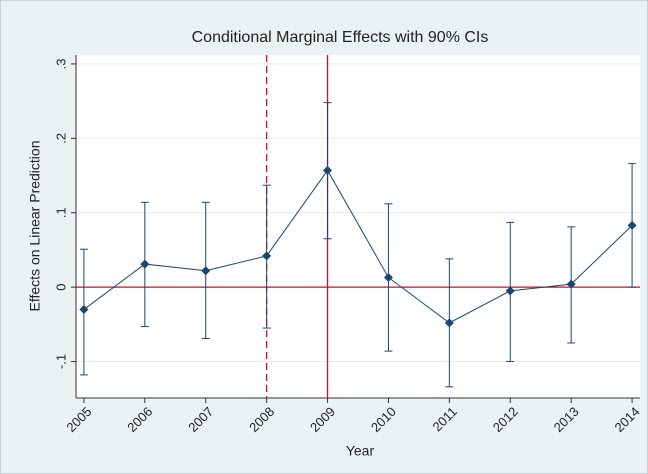 The height and width of the screenshot is (474, 648). I want to click on y-tick-label: .2, so click(60, 138).